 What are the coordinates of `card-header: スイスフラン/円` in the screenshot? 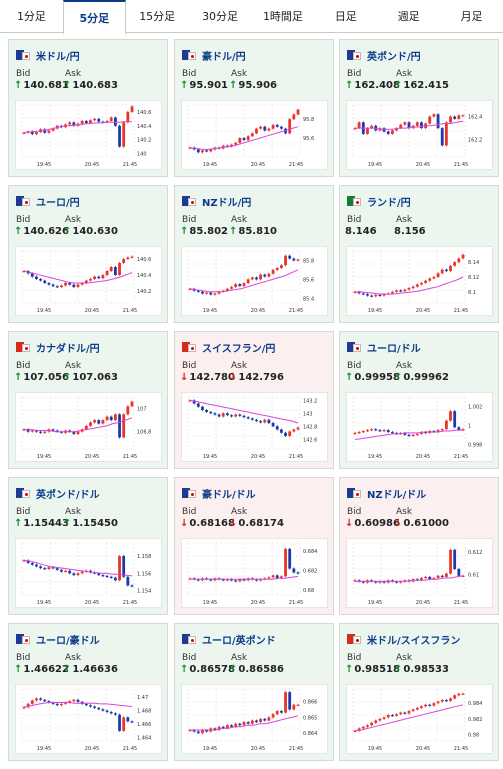 It's located at (229, 347).